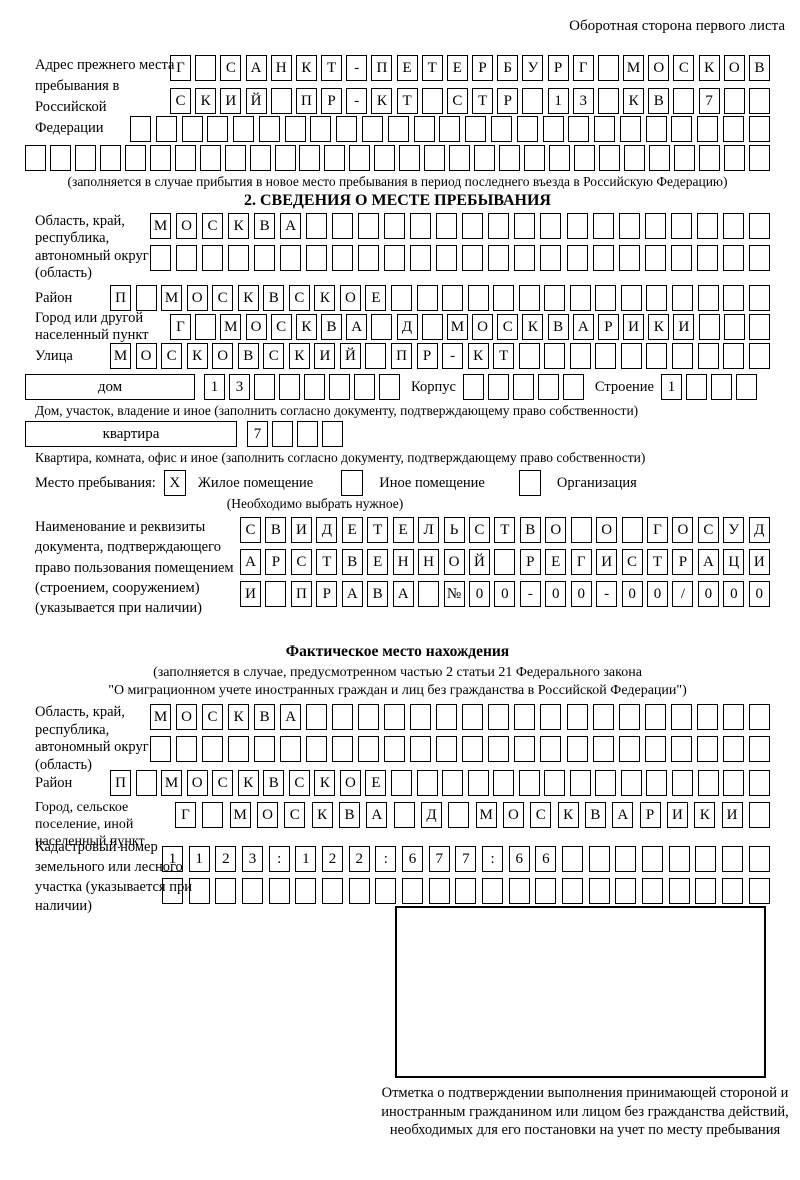 The width and height of the screenshot is (800, 1180). What do you see at coordinates (359, 859) in the screenshot?
I see `char-cell: 2` at bounding box center [359, 859].